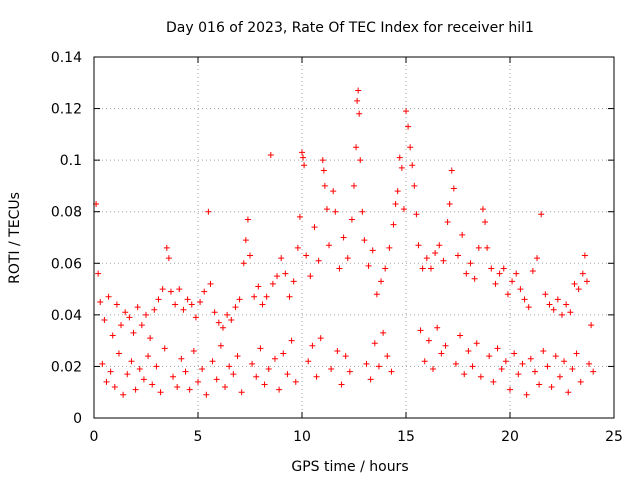  Describe the element at coordinates (66, 264) in the screenshot. I see `y-tick-label: 0.06` at that location.